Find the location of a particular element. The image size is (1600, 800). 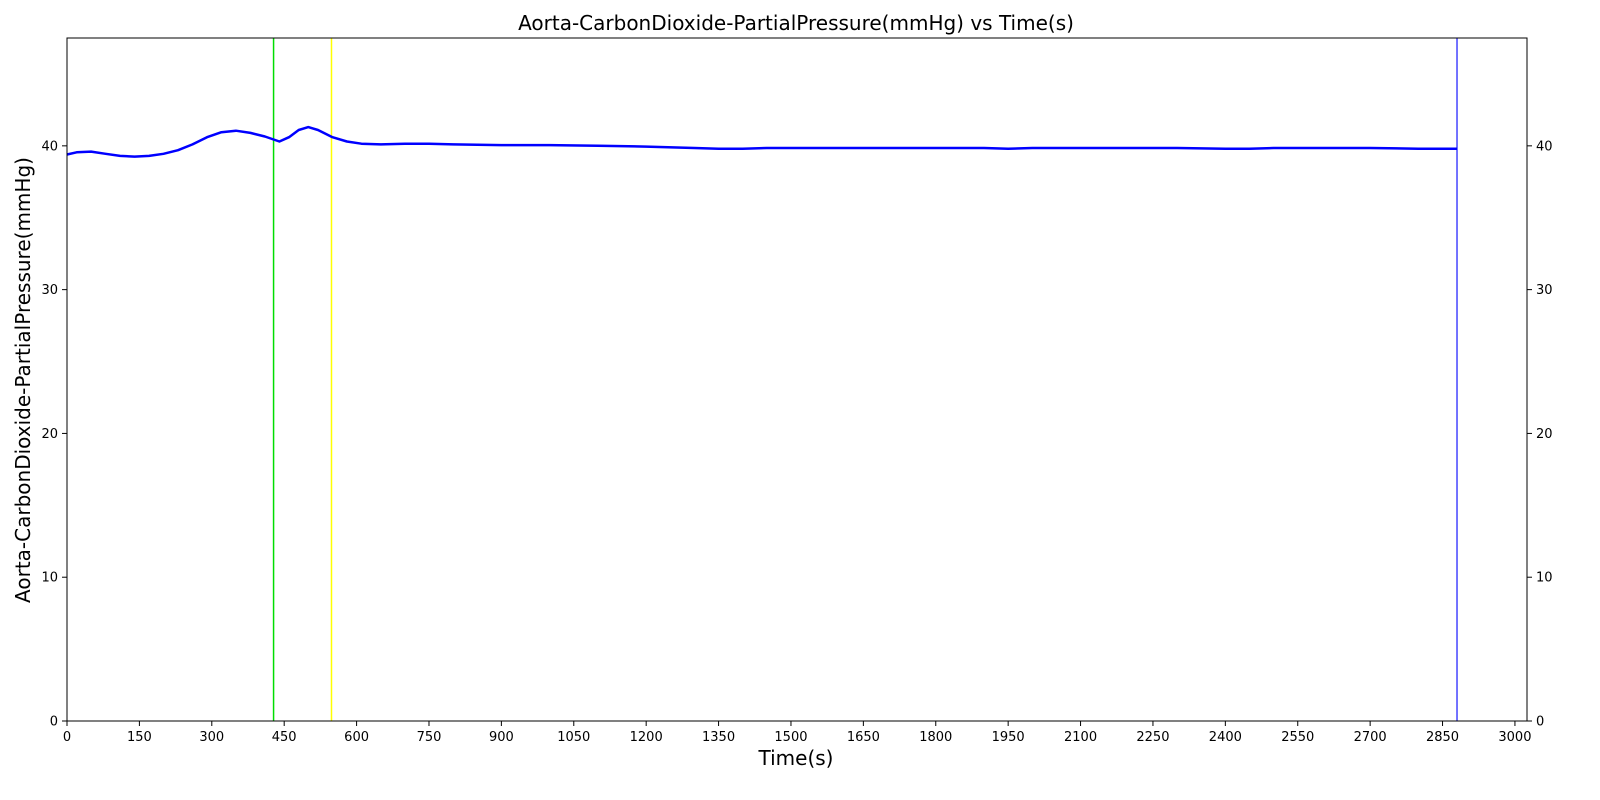

x-tick-label: 900 is located at coordinates (501, 737).